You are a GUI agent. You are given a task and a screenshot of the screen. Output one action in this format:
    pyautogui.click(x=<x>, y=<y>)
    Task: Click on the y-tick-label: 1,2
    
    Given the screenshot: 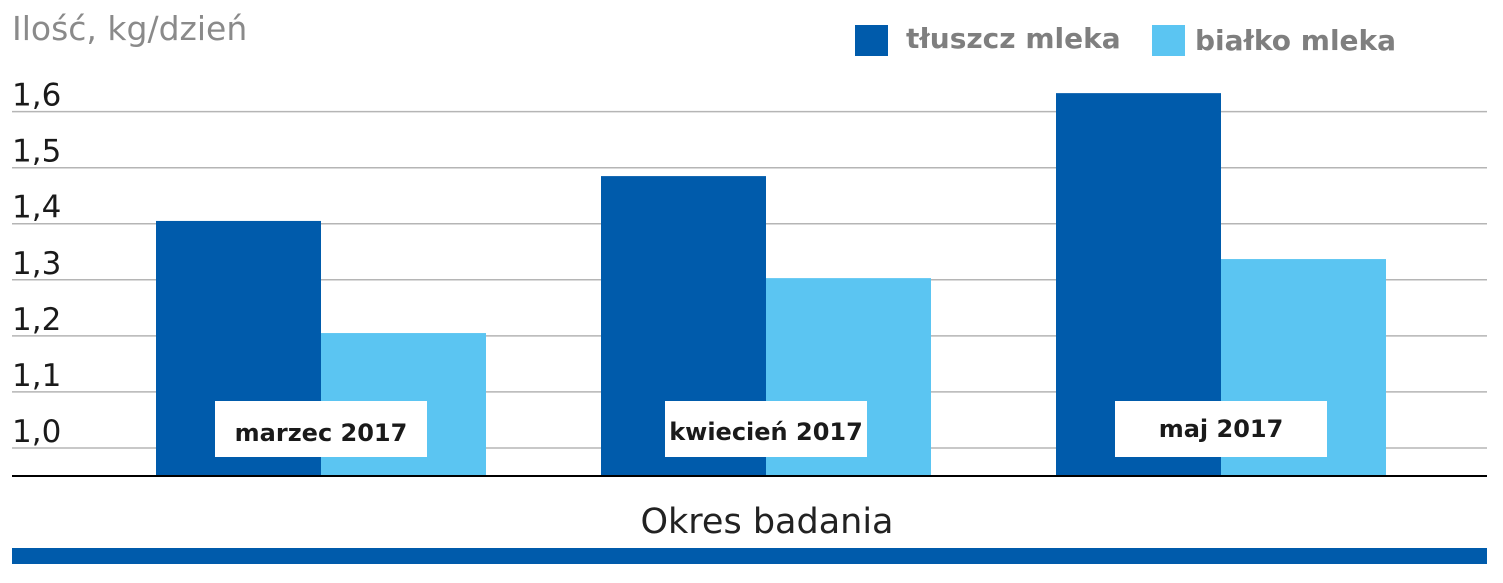 What is the action you would take?
    pyautogui.click(x=36, y=320)
    